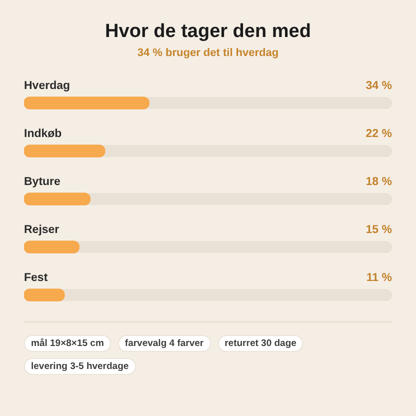 Image resolution: width=416 pixels, height=416 pixels. I want to click on y-tick-label: Fest, so click(36, 278).